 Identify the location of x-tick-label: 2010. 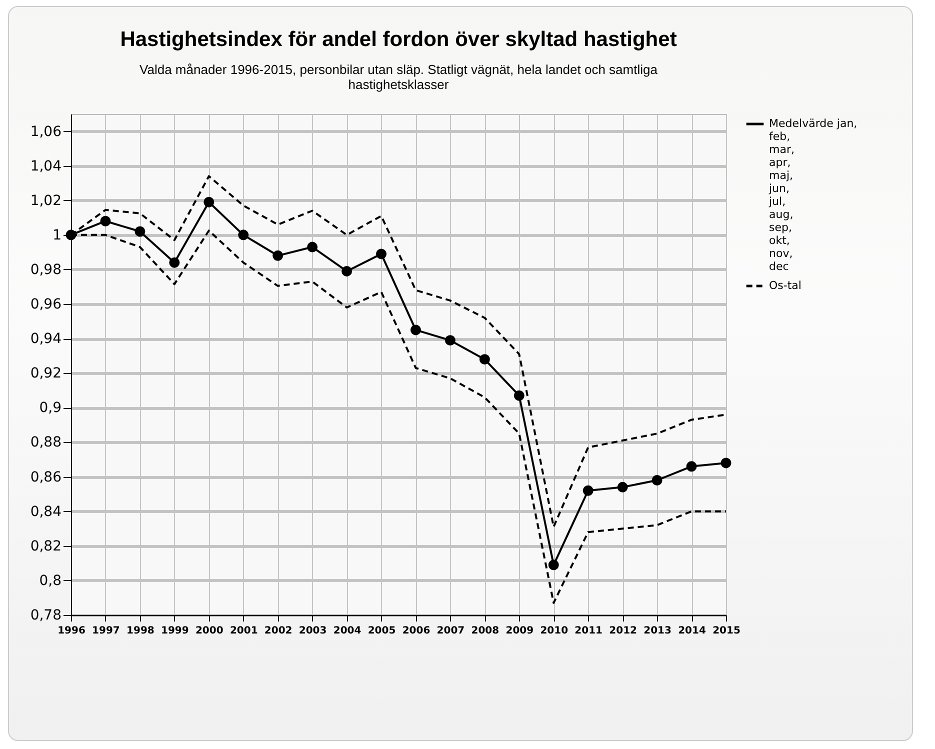
(554, 631).